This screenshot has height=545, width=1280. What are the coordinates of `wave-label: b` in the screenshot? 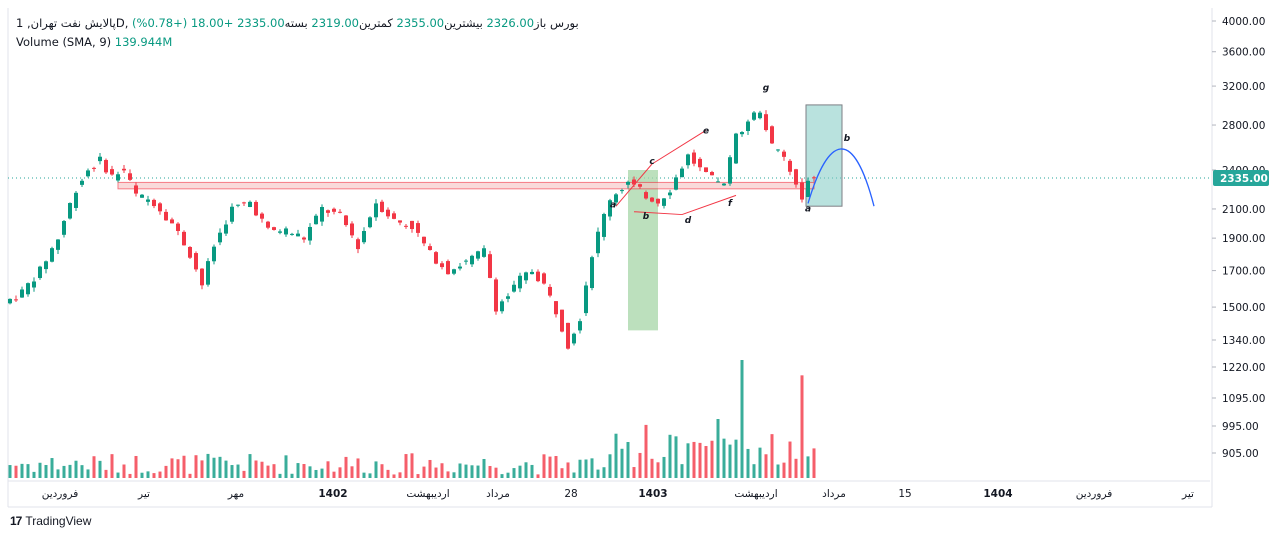 It's located at (847, 139).